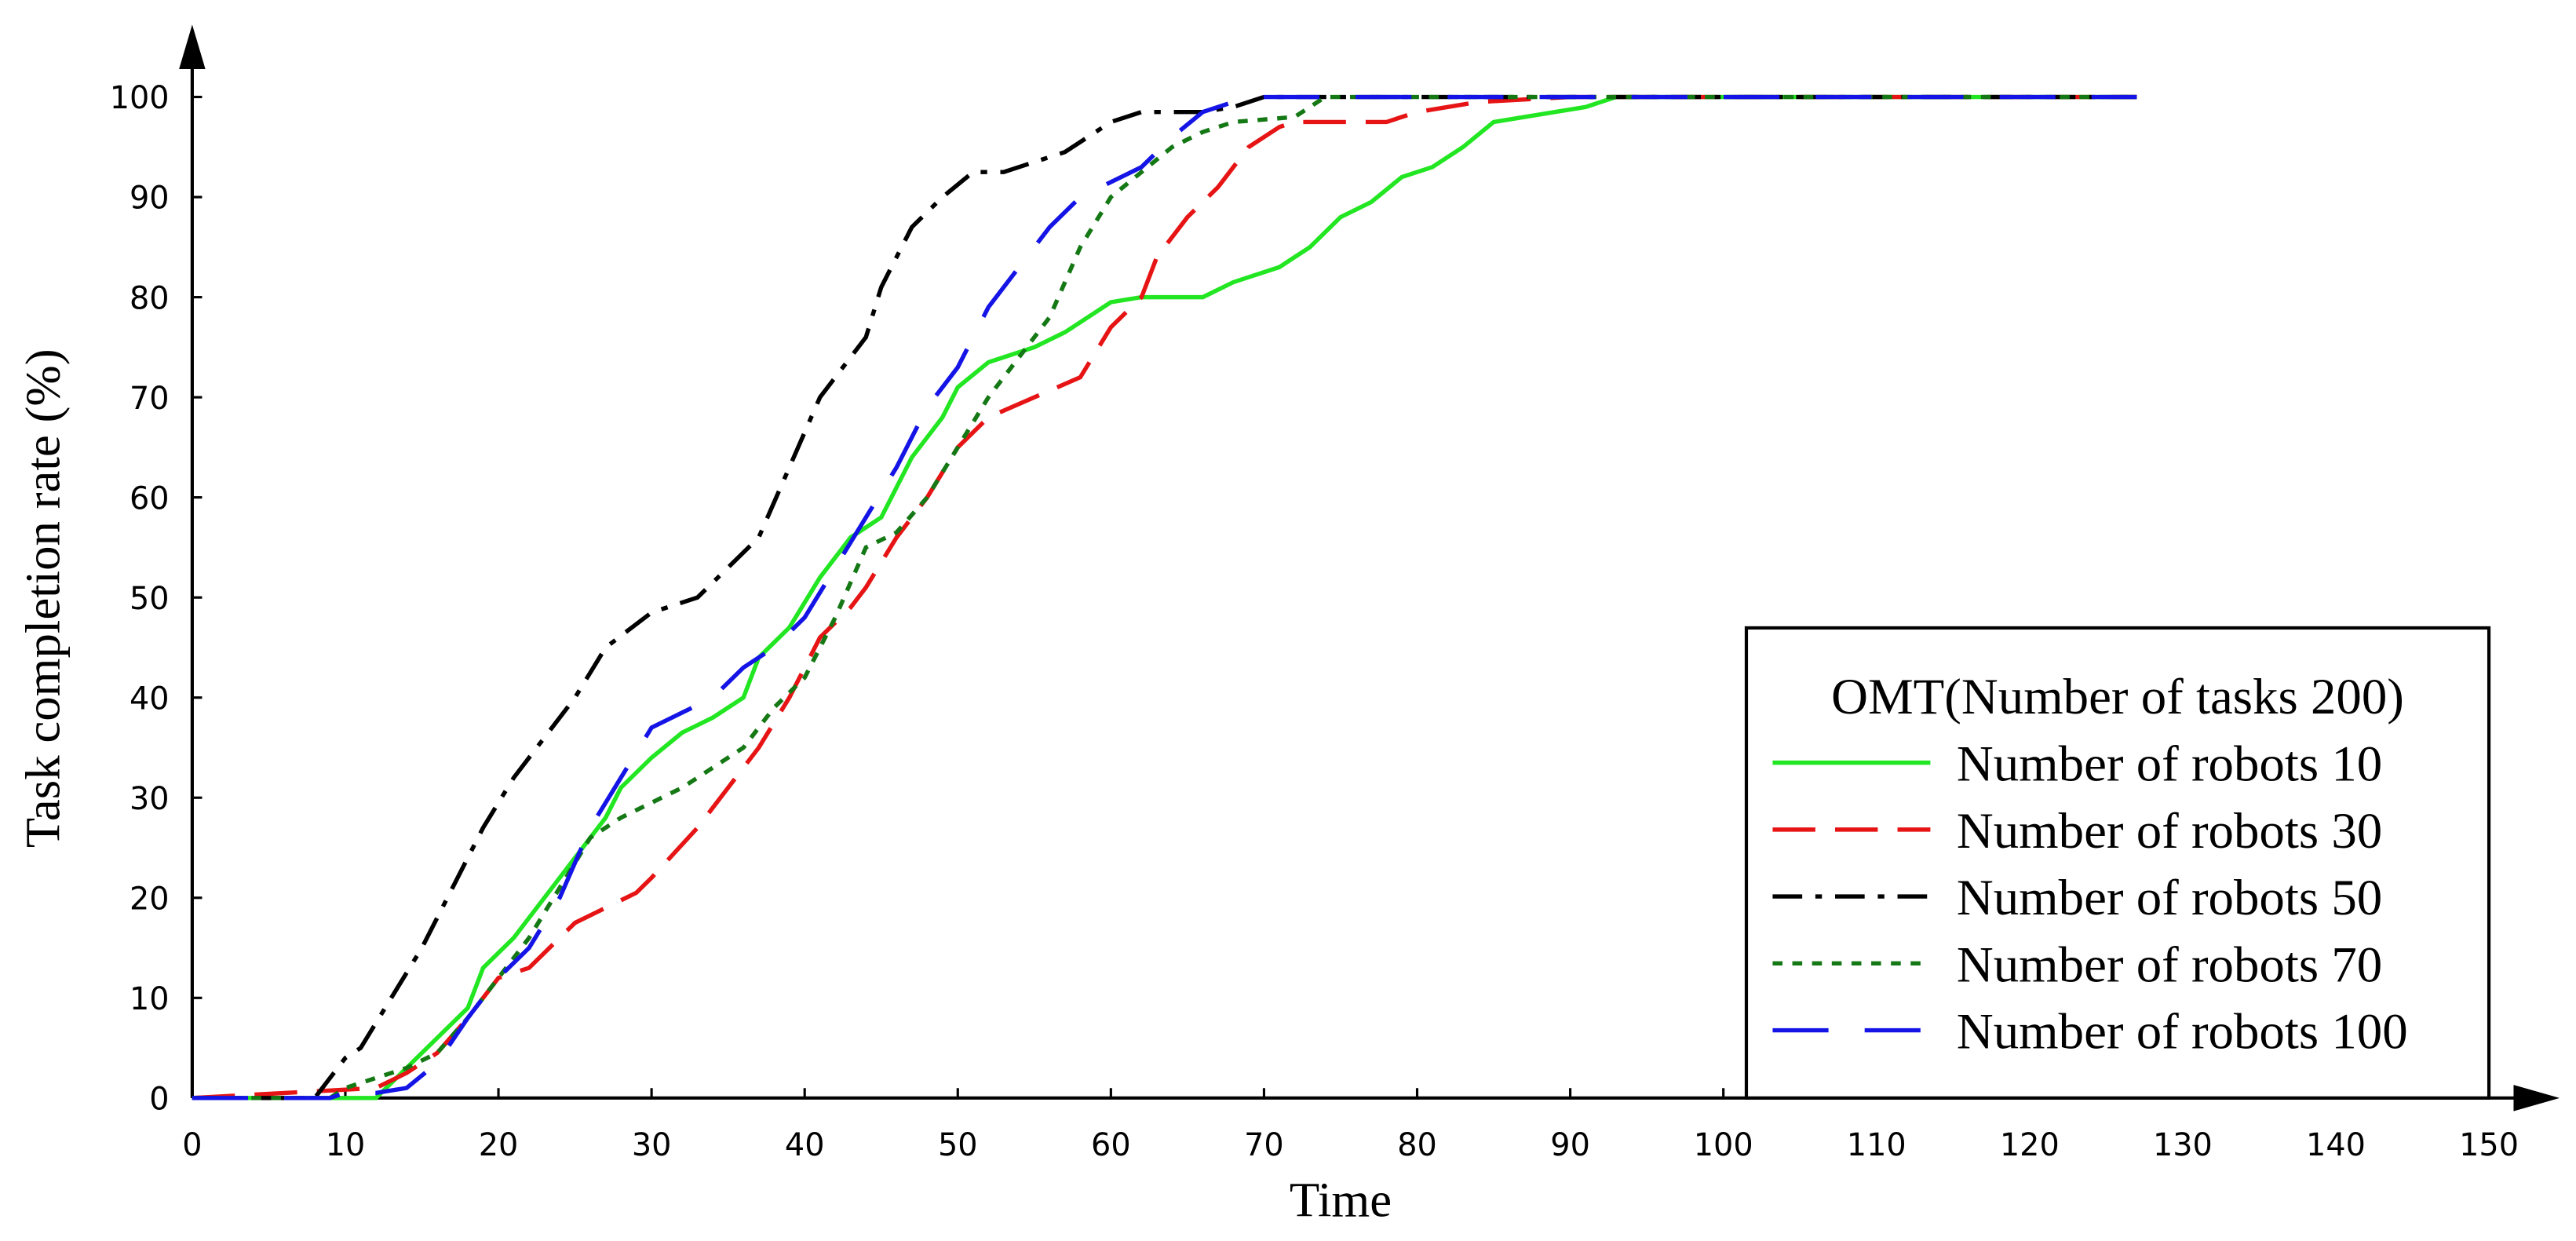 This screenshot has width=2576, height=1241. What do you see at coordinates (2169, 831) in the screenshot?
I see `legend-label: Number of robots 30` at bounding box center [2169, 831].